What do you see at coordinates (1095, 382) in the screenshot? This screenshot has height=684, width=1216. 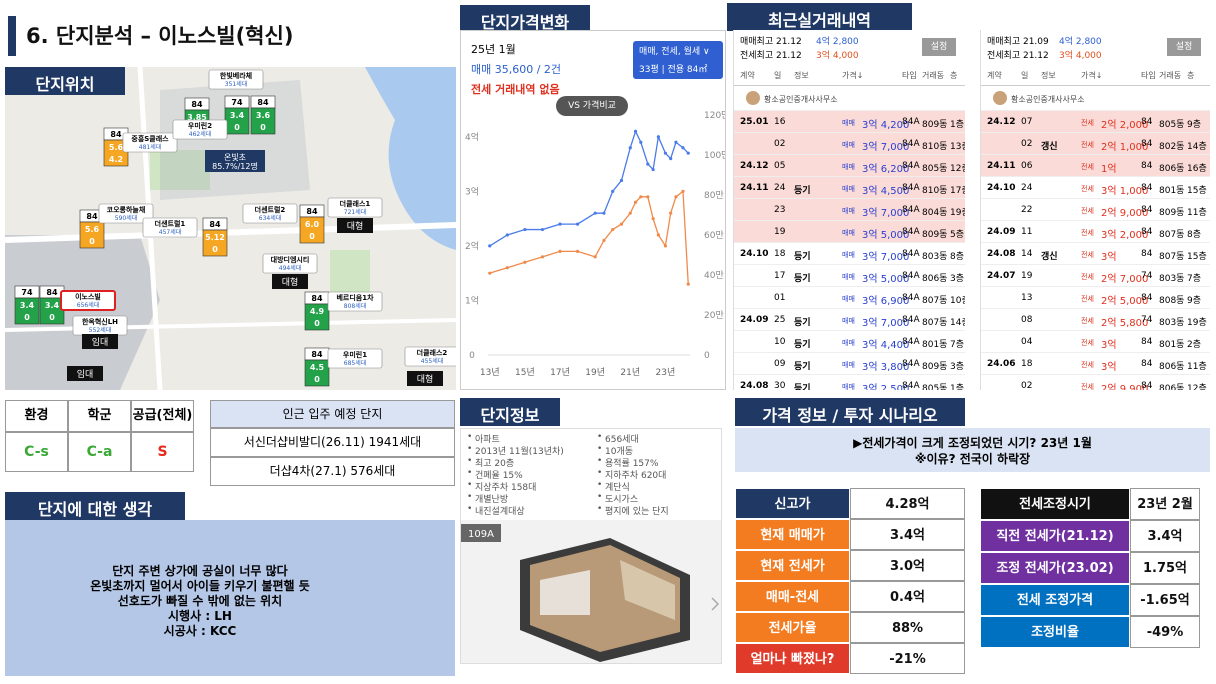 I see `transaction-row: 02 전세 2억 9,900 84 806동 12층` at bounding box center [1095, 382].